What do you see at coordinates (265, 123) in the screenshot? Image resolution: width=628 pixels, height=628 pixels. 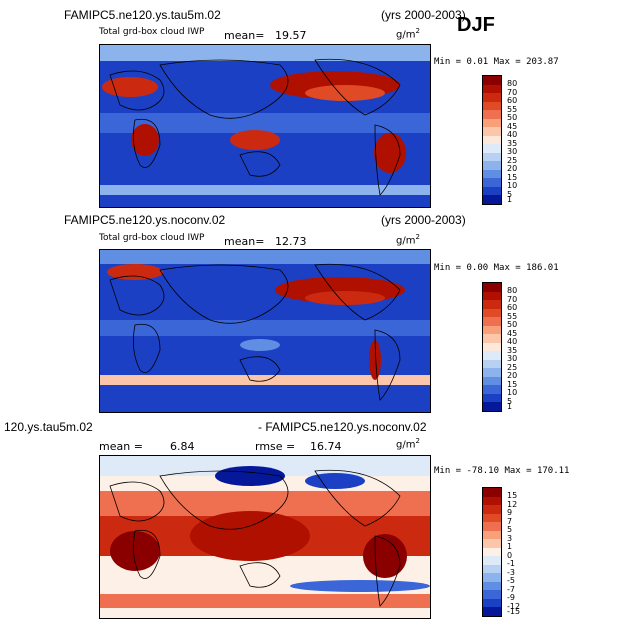 I see `panel1-tropical-band` at bounding box center [265, 123].